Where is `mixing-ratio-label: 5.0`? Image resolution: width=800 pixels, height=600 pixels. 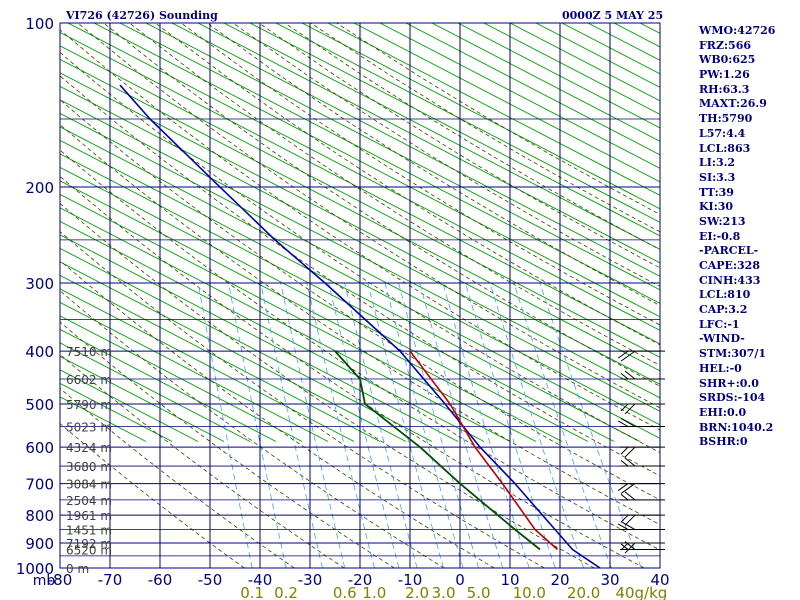 mixing-ratio-label: 5.0 is located at coordinates (479, 592).